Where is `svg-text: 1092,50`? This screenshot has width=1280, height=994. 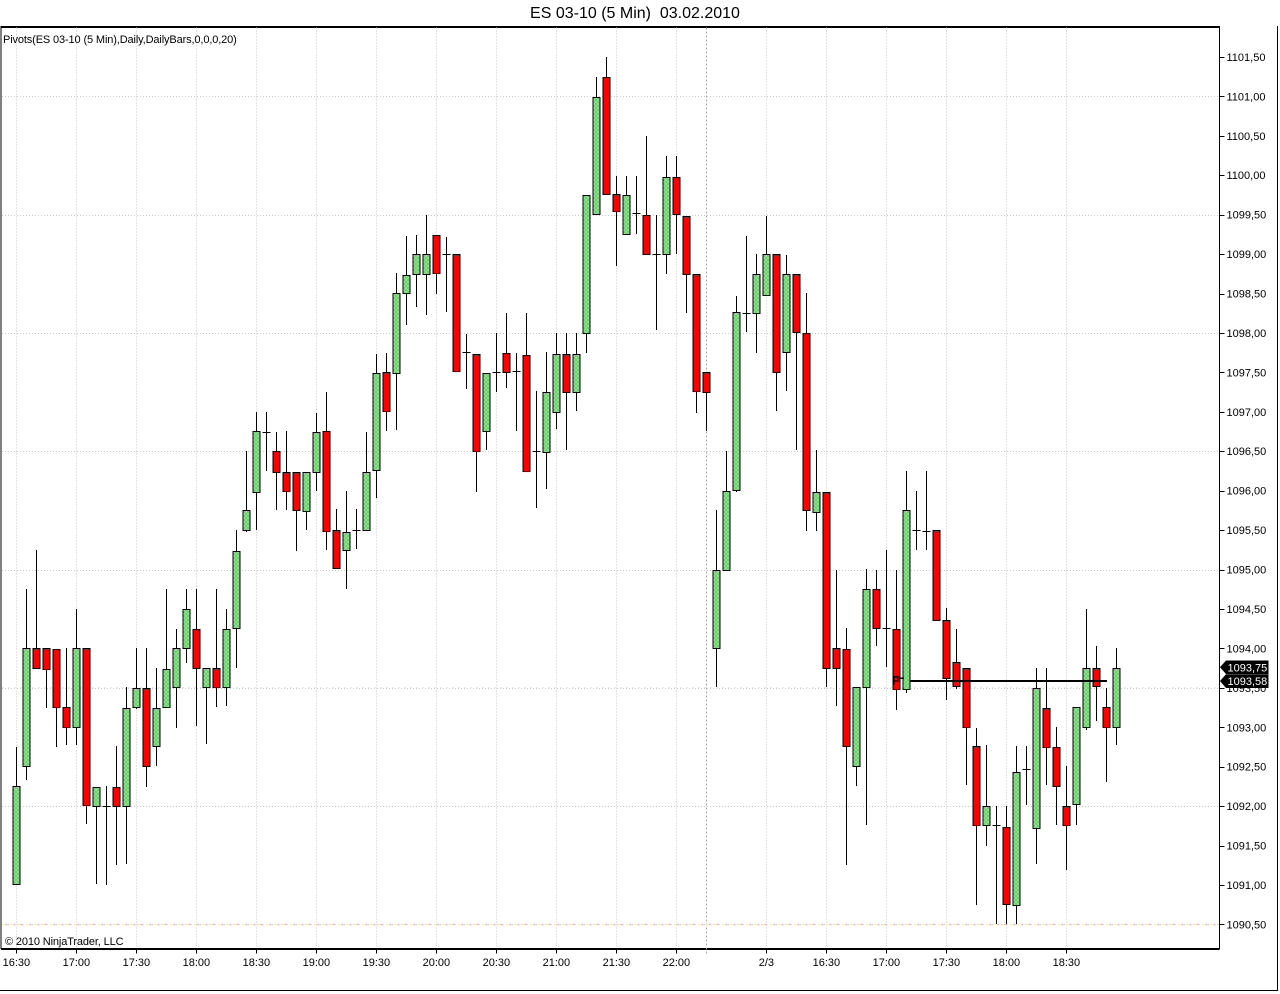
svg-text: 1092,50 is located at coordinates (1247, 768).